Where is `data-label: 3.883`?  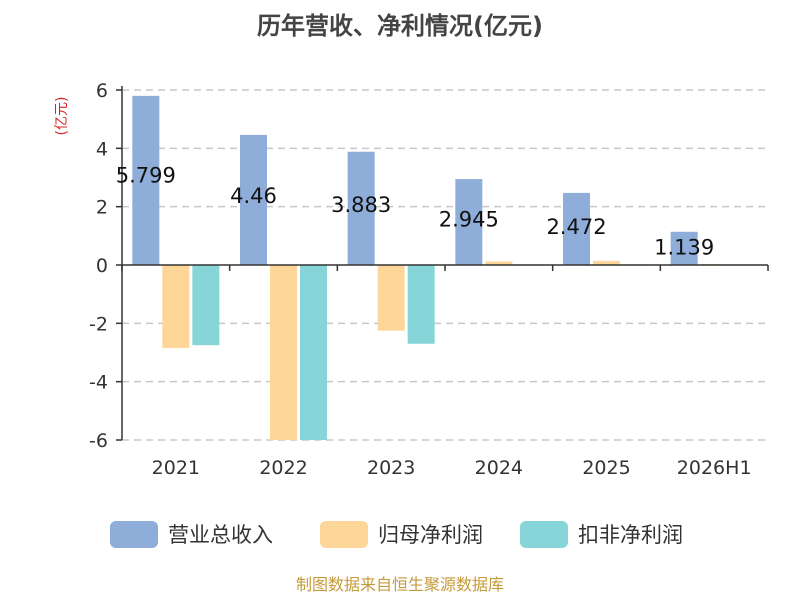
data-label: 3.883 is located at coordinates (361, 205).